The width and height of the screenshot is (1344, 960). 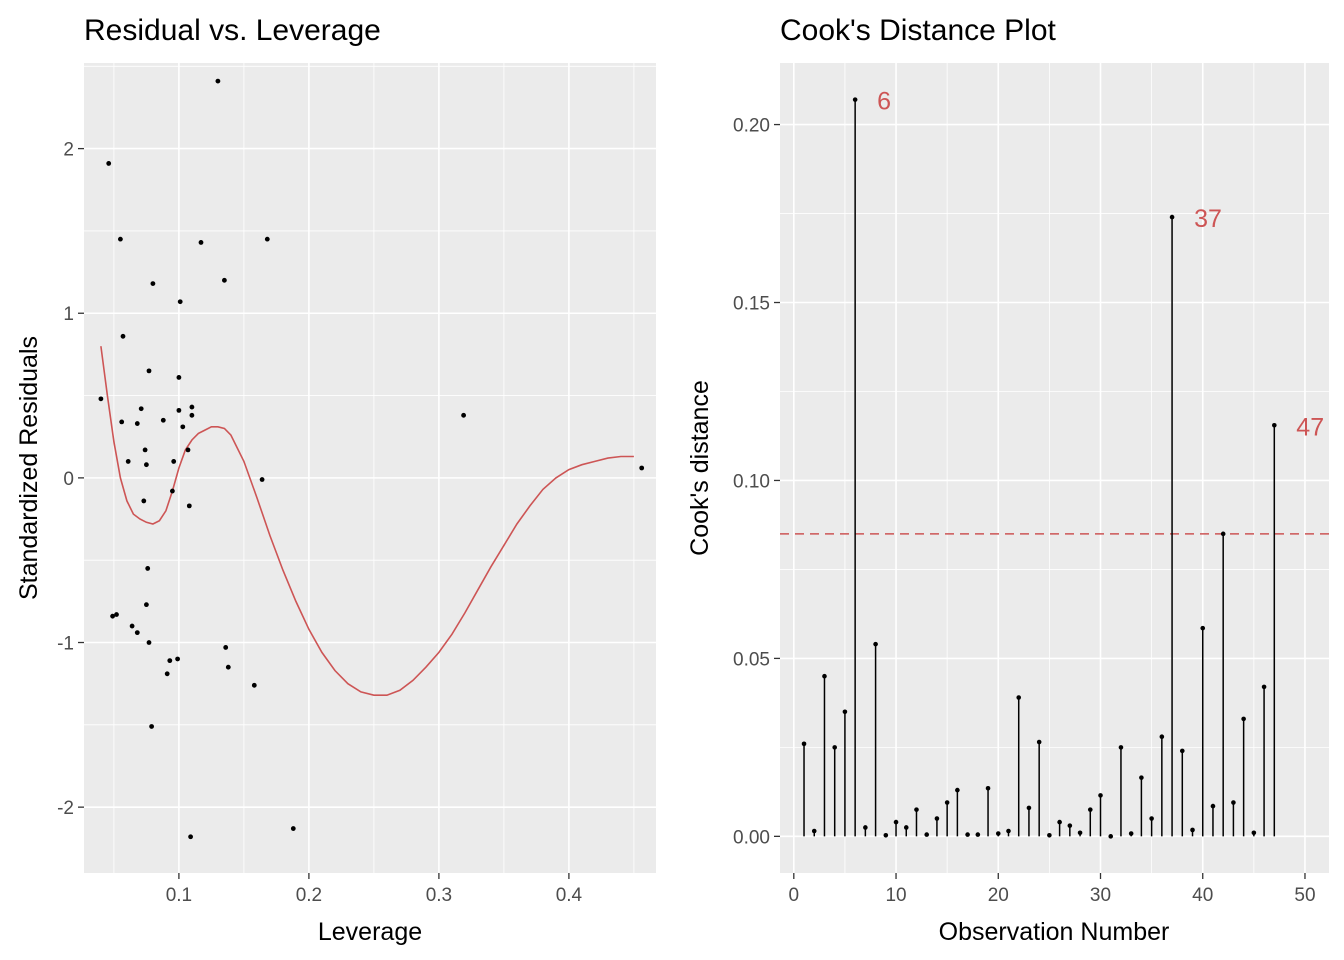 What do you see at coordinates (65, 808) in the screenshot?
I see `y-tick-label: -2` at bounding box center [65, 808].